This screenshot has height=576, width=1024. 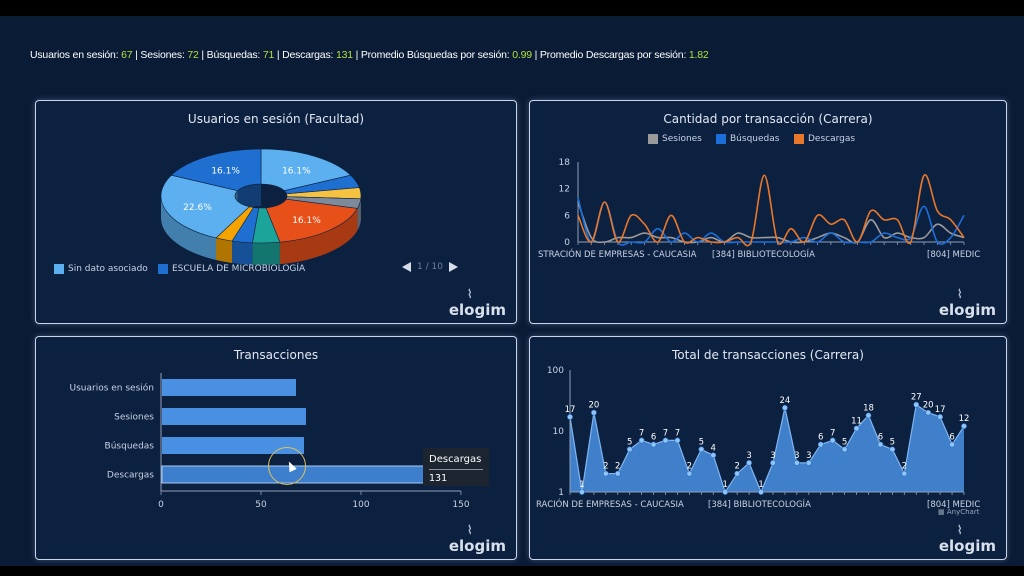 What do you see at coordinates (161, 505) in the screenshot?
I see `x-tick-label: 0` at bounding box center [161, 505].